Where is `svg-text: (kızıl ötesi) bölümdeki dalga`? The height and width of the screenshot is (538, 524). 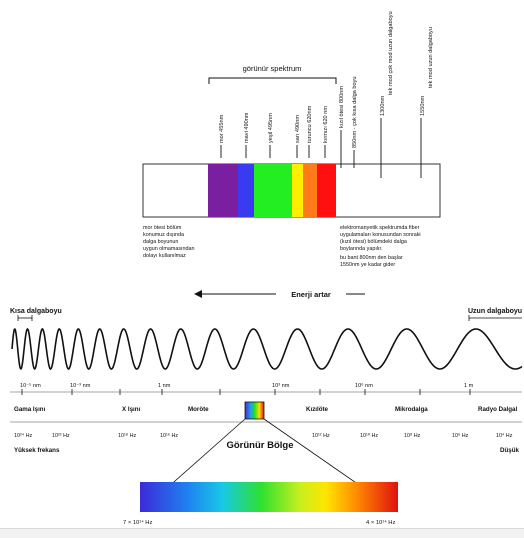 svg-text: (kızıl ötesi) bölümdeki dalga is located at coordinates (373, 242).